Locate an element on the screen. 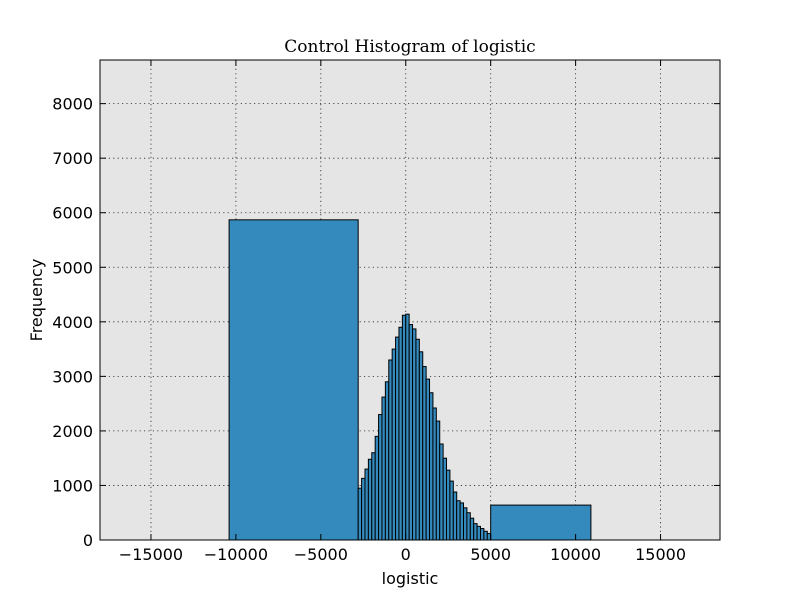 Image resolution: width=800 pixels, height=600 pixels. y-tick-label: 1000 is located at coordinates (72, 485).